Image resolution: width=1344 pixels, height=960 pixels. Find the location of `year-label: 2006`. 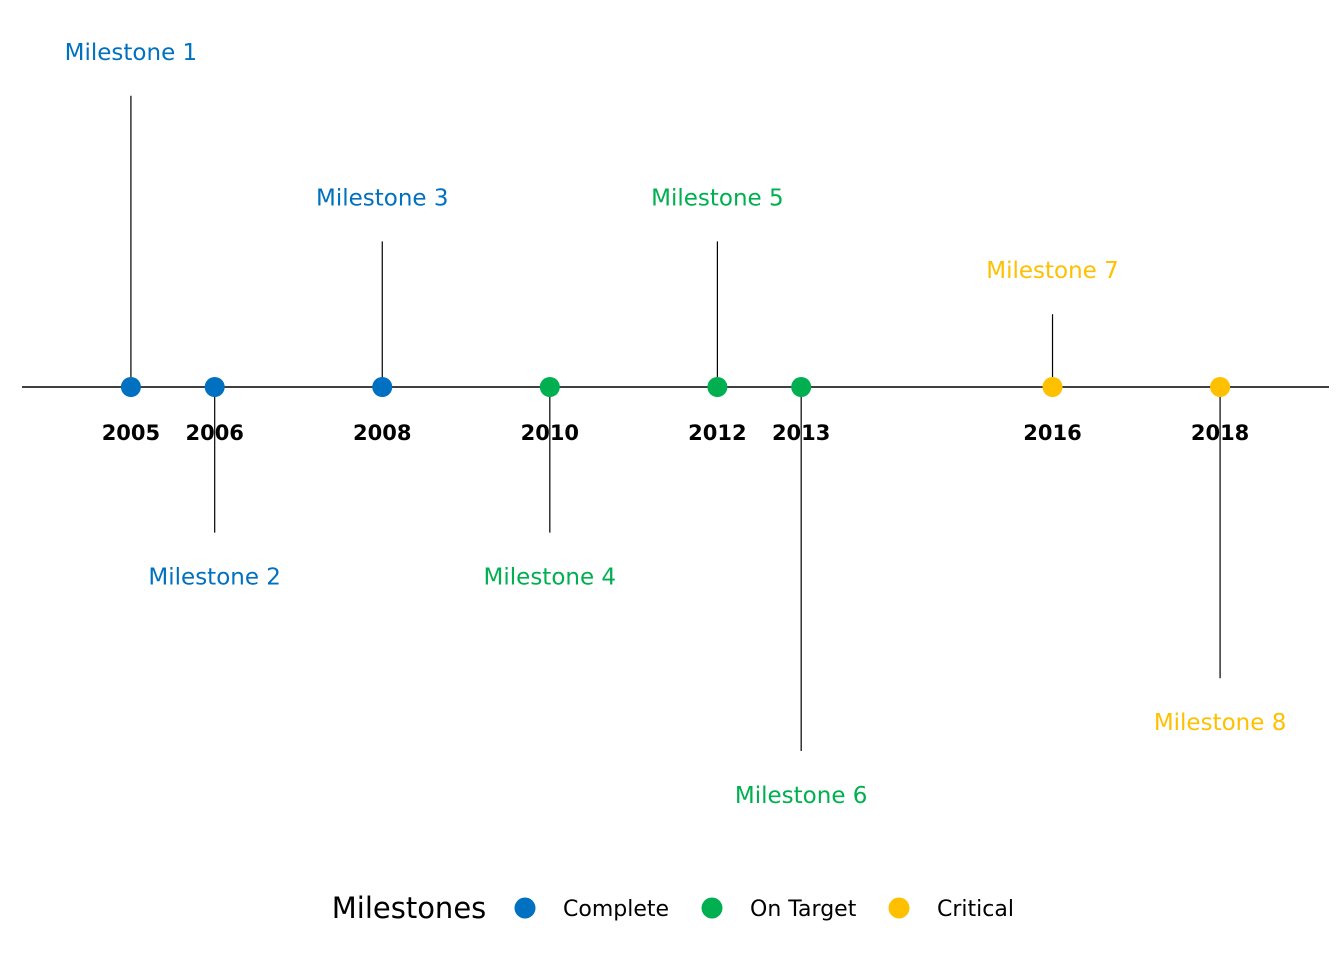

year-label: 2006 is located at coordinates (214, 433).